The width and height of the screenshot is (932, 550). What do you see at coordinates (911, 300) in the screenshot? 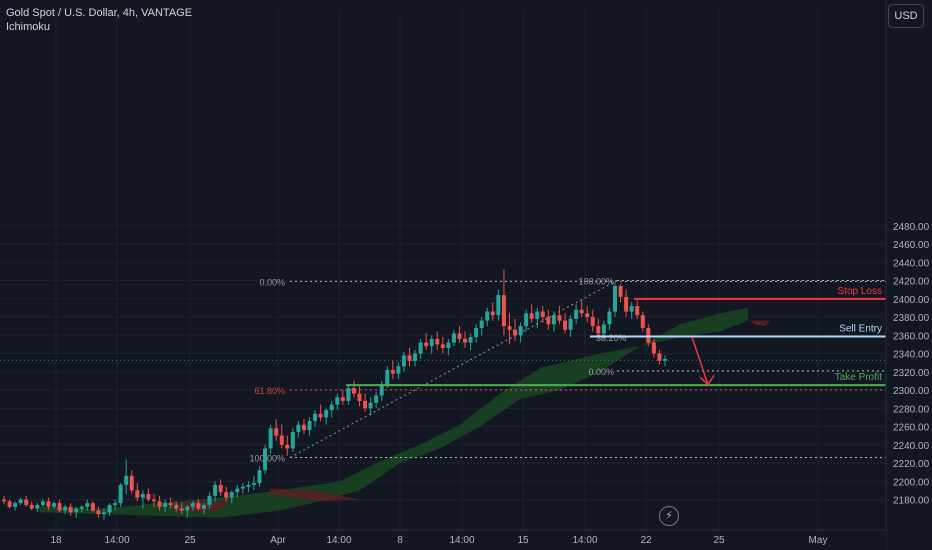
I see `price-tick-label: 2400.00` at bounding box center [911, 300].